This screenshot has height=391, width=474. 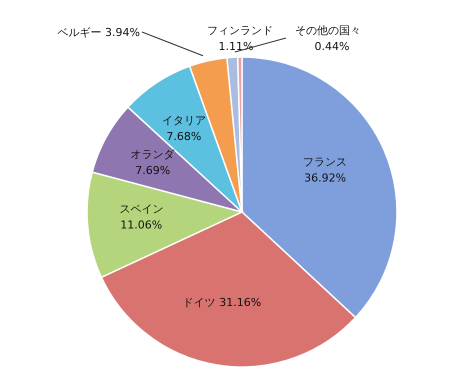 I want to click on slice-label: フランス, so click(x=325, y=162).